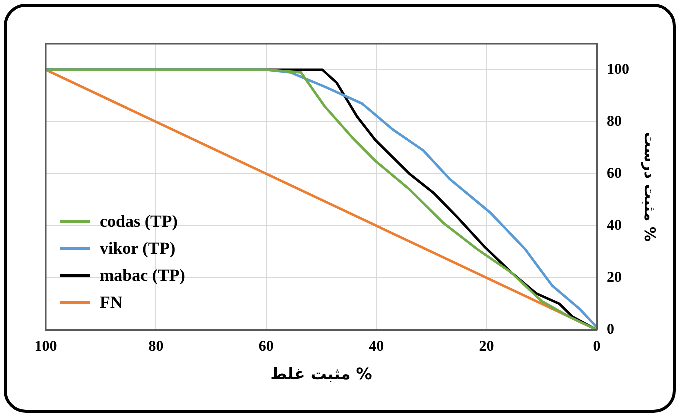 The image size is (680, 417). Describe the element at coordinates (614, 122) in the screenshot. I see `y-tick-label: 80` at that location.